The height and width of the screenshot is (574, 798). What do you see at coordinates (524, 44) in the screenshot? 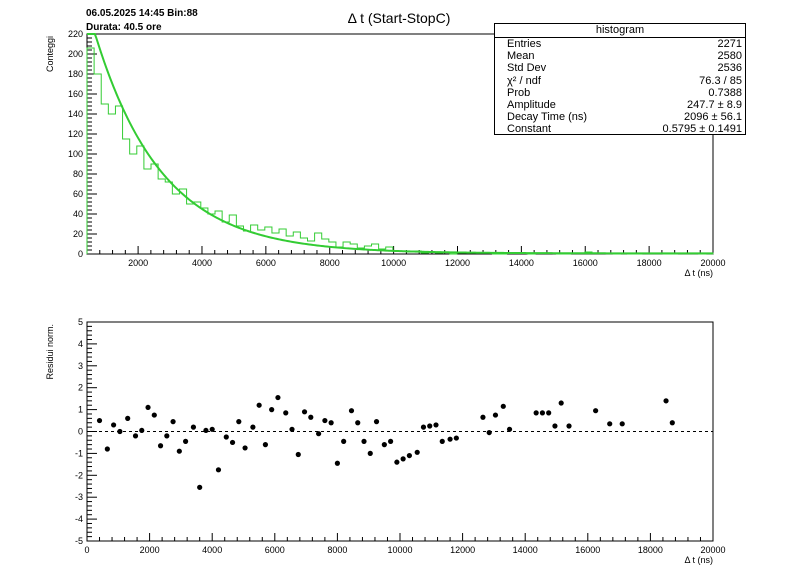
I see `stats-label: Entries` at bounding box center [524, 44].